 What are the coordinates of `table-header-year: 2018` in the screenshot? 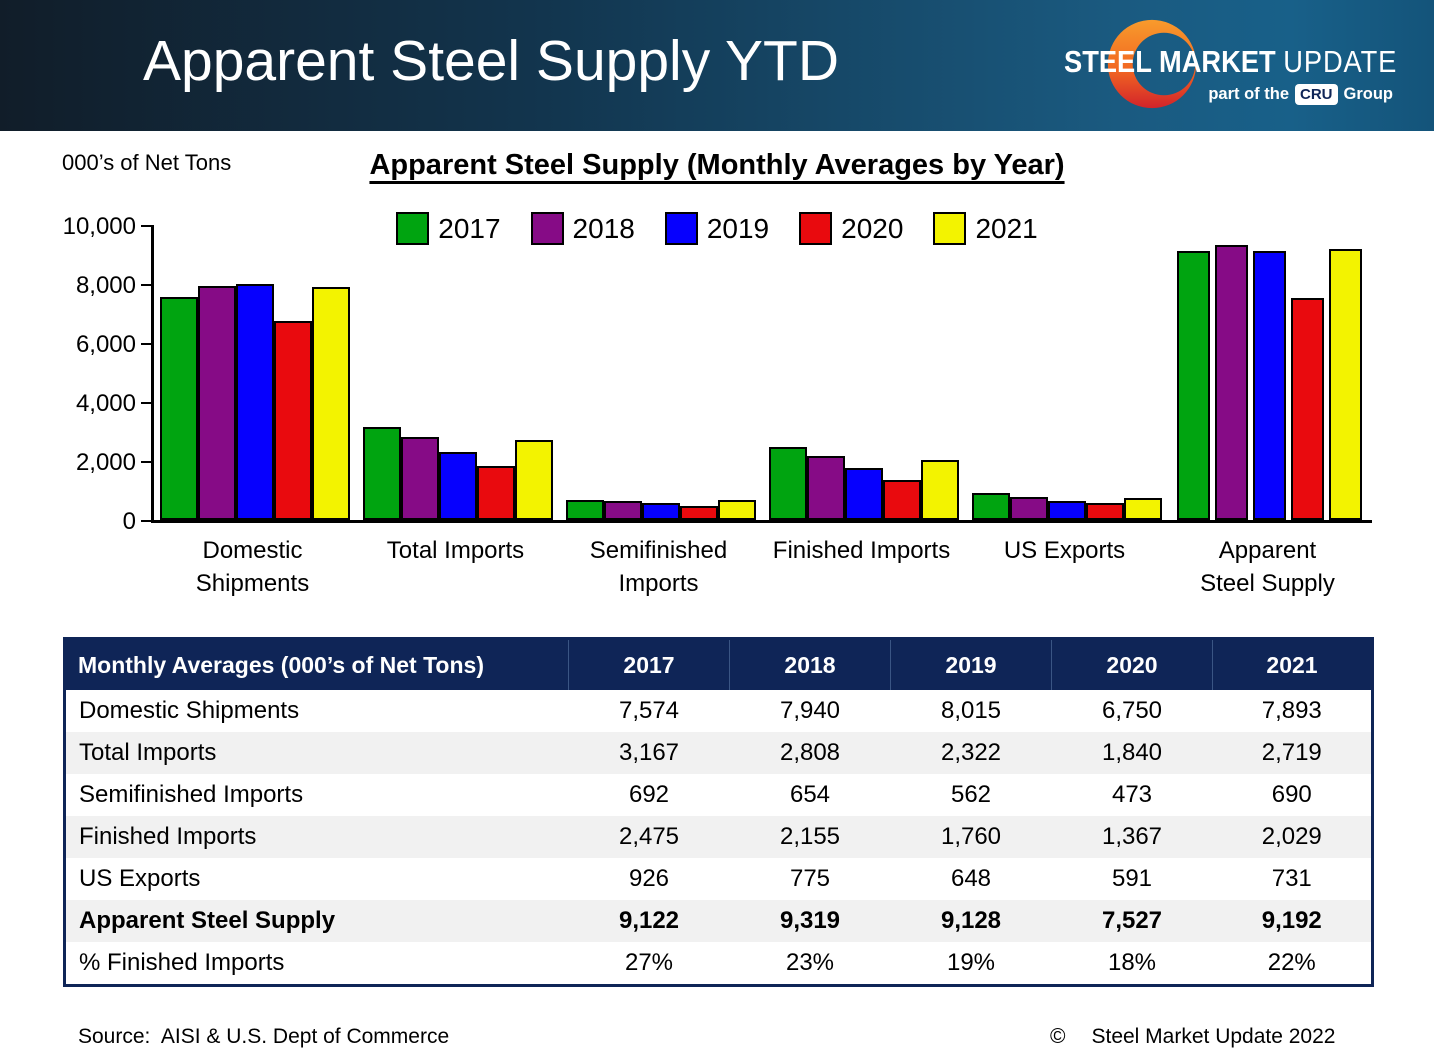 It's located at (810, 664).